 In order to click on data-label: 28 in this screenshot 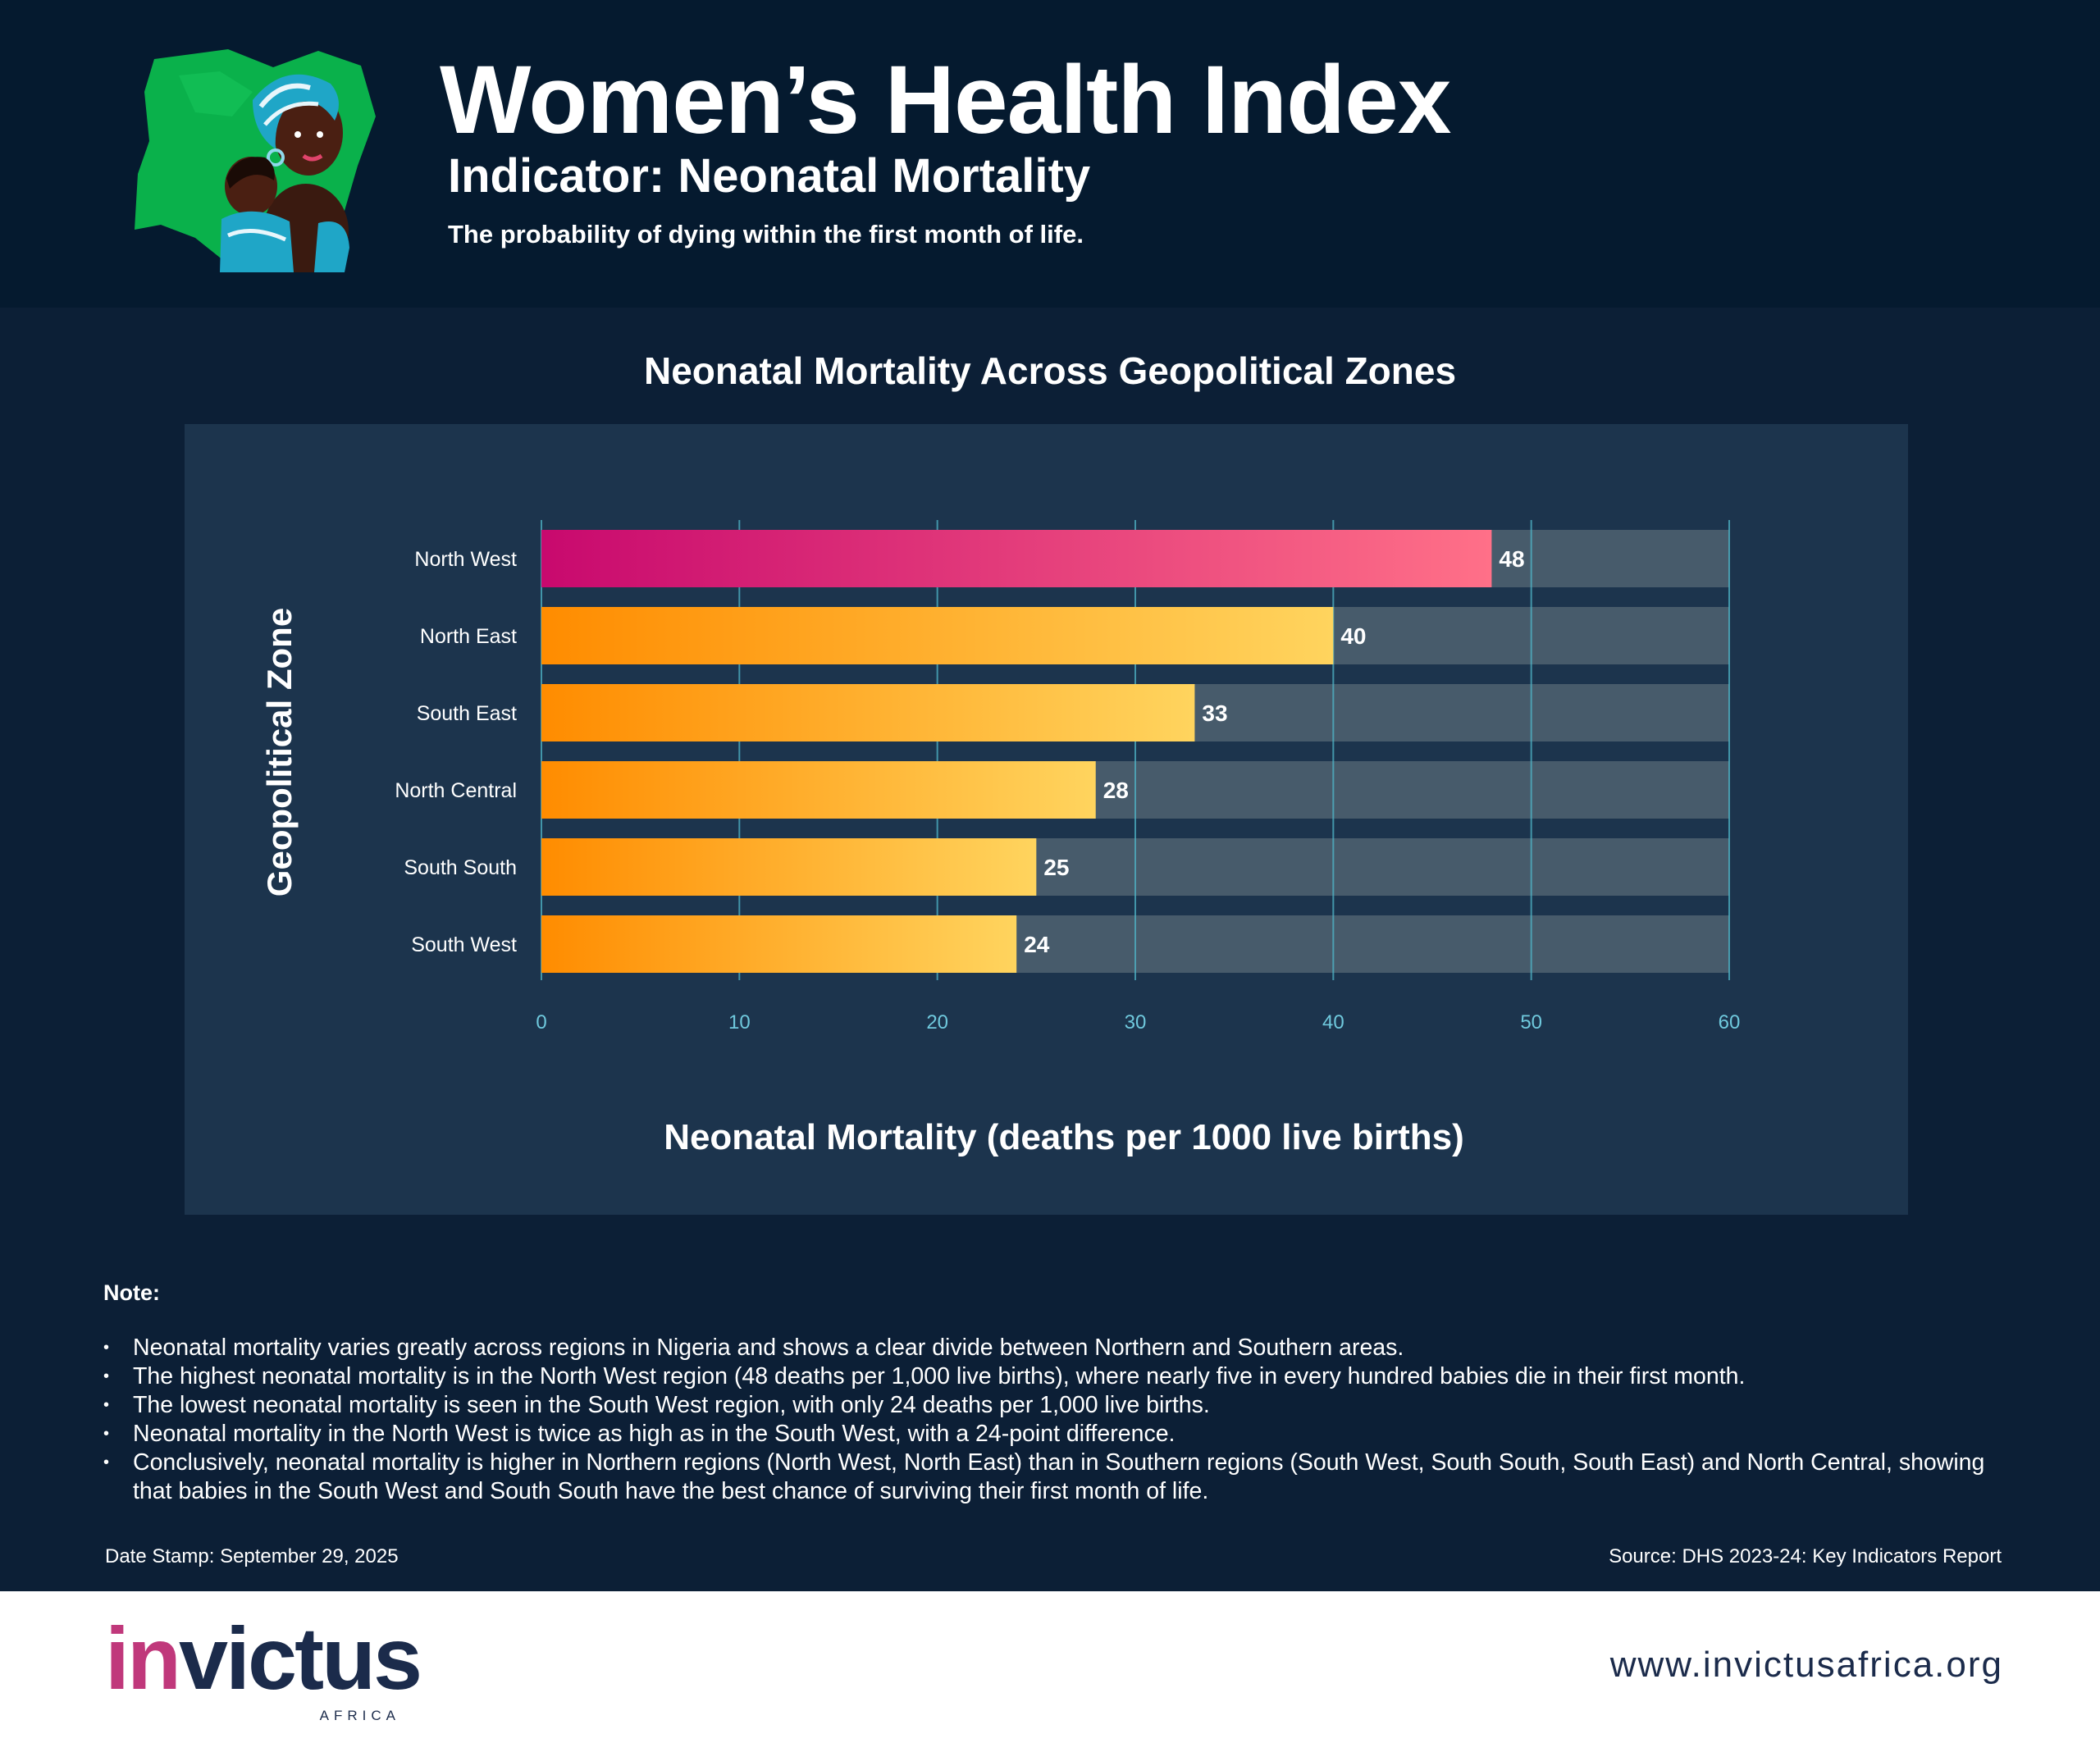, I will do `click(1116, 790)`.